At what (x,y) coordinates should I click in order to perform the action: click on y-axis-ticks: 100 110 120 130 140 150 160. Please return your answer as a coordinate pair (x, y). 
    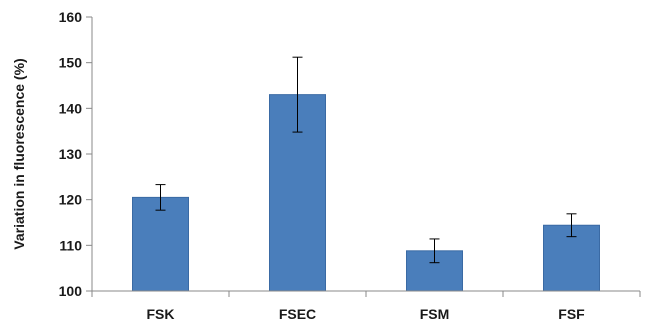
    Looking at the image, I should click on (75, 154).